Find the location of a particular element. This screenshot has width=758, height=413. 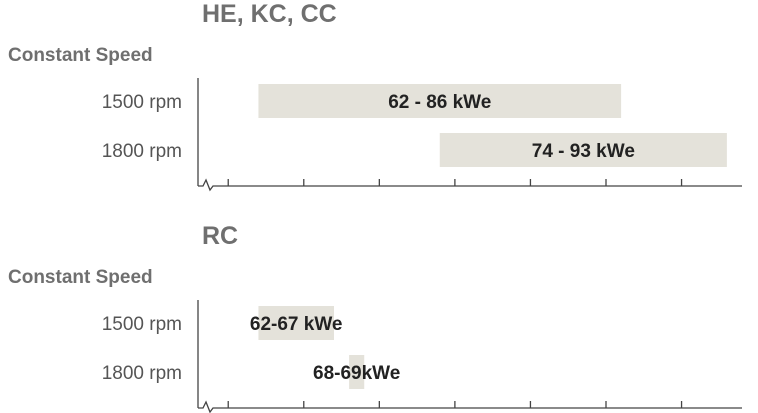

chart-title: HE, KC, CC is located at coordinates (269, 14).